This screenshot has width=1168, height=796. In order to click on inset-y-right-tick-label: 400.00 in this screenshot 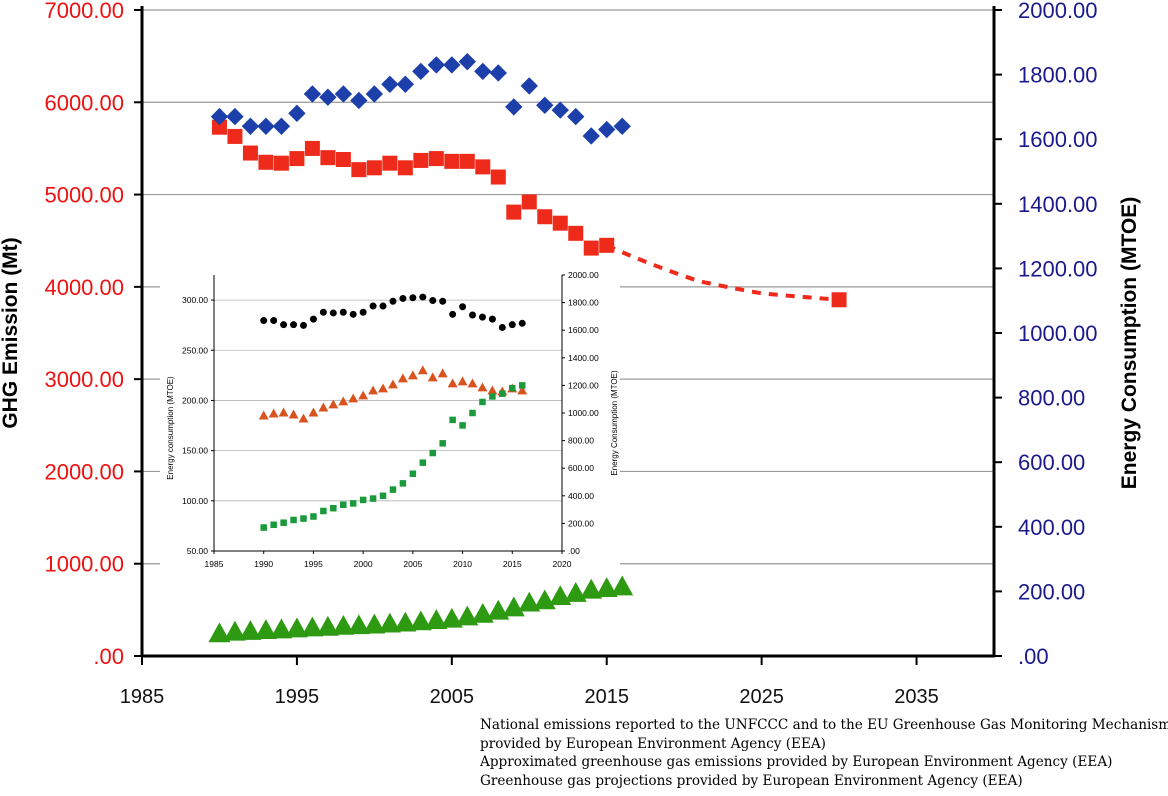, I will do `click(581, 496)`.